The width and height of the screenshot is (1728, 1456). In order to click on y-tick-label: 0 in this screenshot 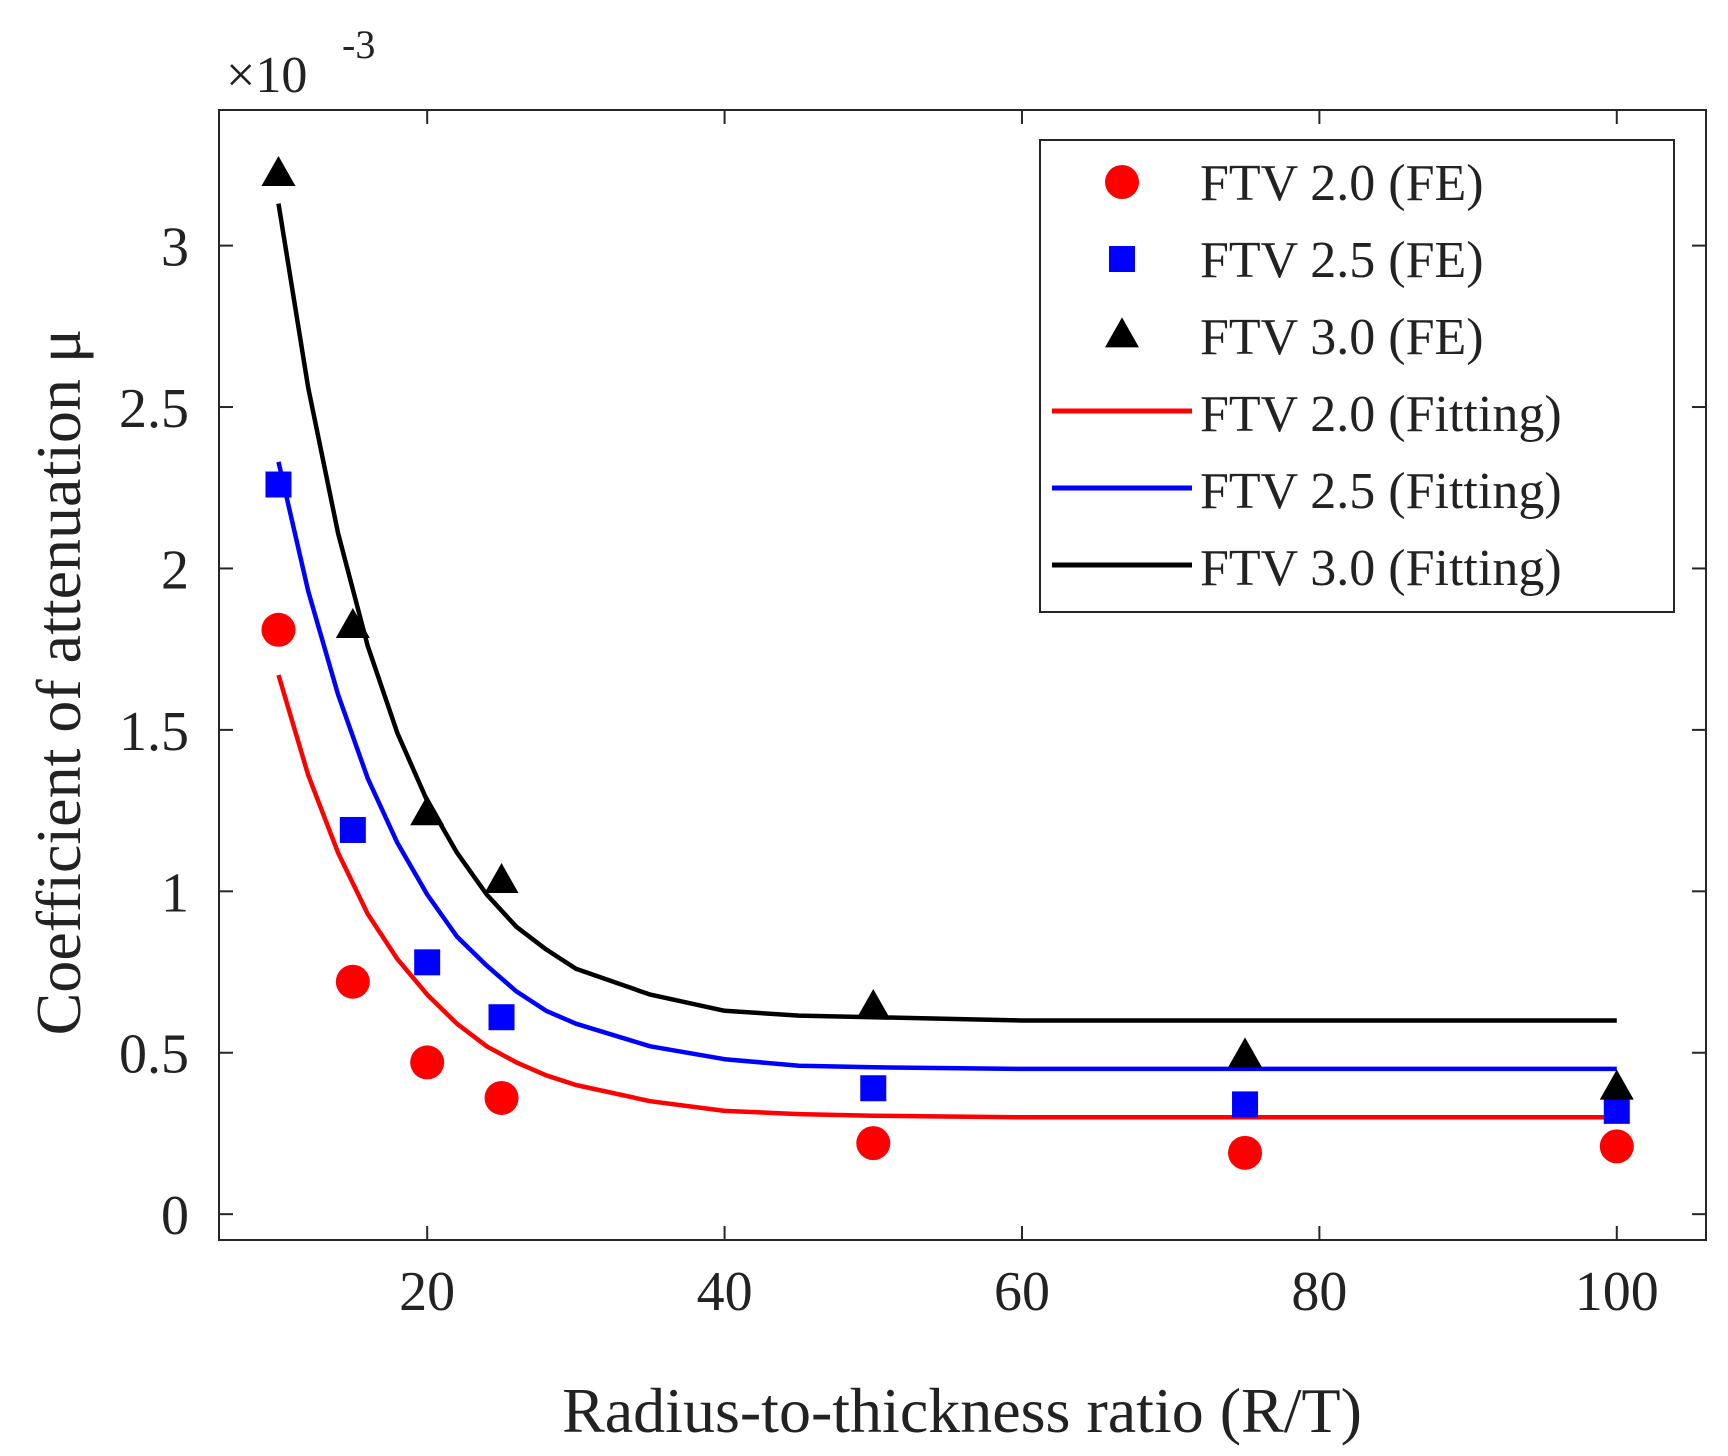, I will do `click(175, 1216)`.